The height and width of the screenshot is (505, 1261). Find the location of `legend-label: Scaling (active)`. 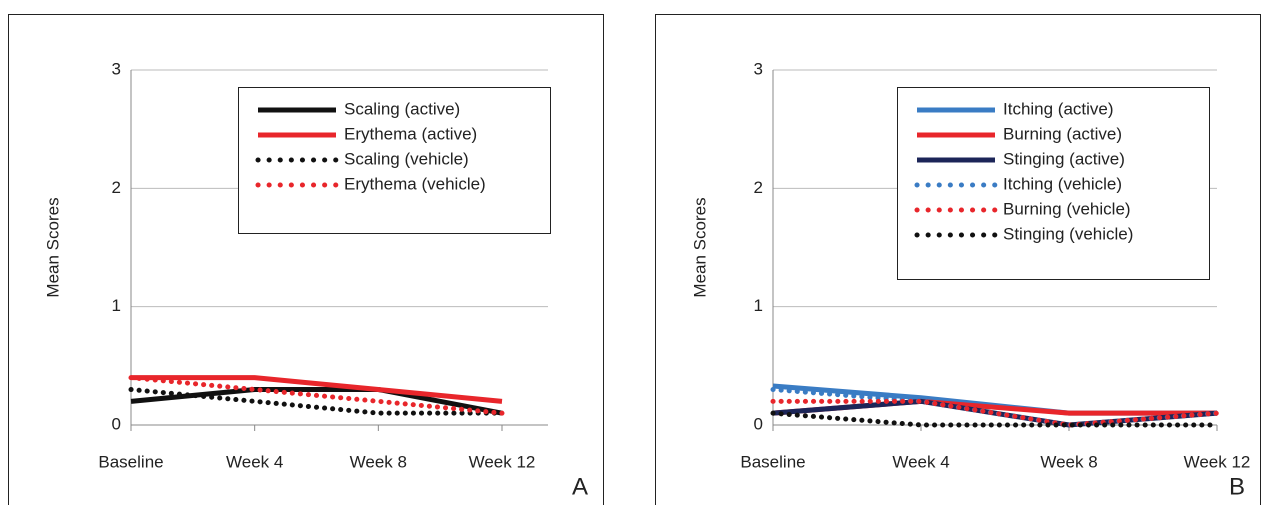

legend-label: Scaling (active) is located at coordinates (402, 108).